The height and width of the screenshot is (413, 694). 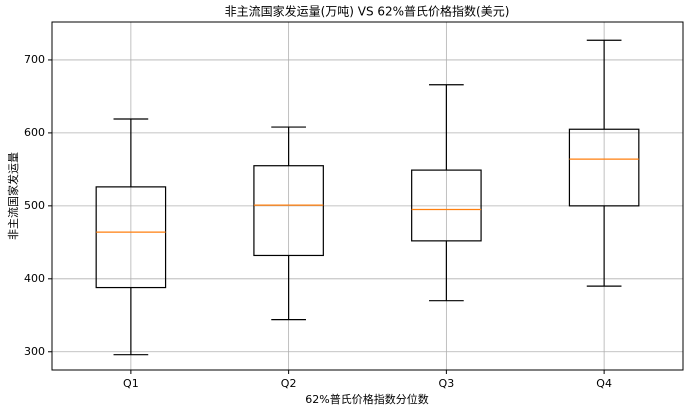 I want to click on x-tick-label: Q3, so click(x=447, y=383).